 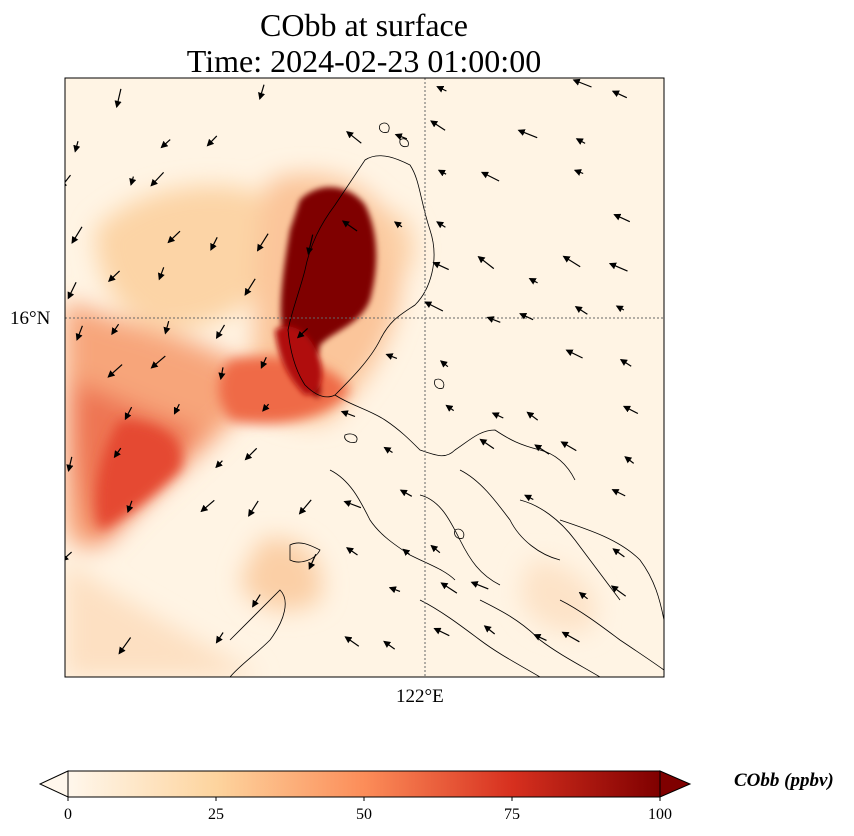 I want to click on colorbar-extend-min, so click(x=53, y=784).